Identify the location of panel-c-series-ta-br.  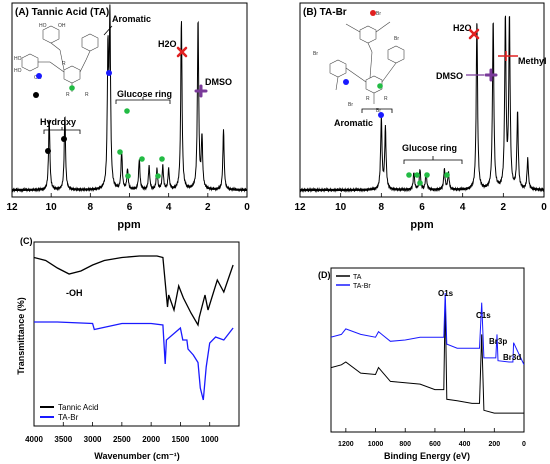
(134, 361).